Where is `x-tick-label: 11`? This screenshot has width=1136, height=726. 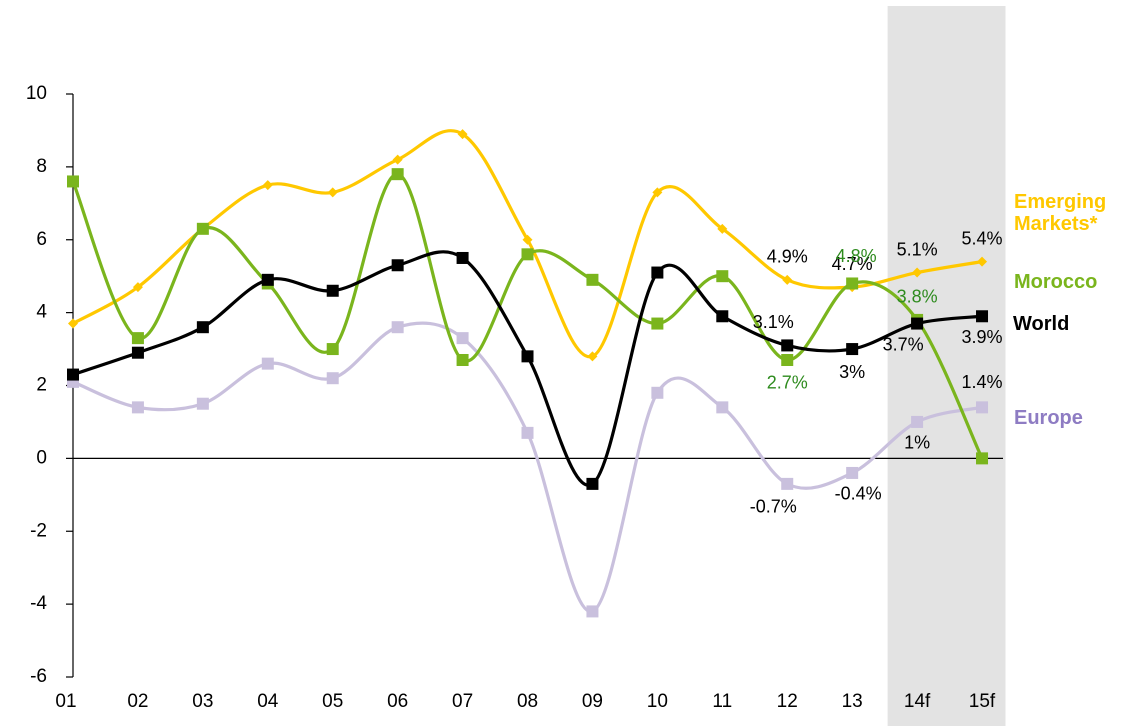 x-tick-label: 11 is located at coordinates (722, 701).